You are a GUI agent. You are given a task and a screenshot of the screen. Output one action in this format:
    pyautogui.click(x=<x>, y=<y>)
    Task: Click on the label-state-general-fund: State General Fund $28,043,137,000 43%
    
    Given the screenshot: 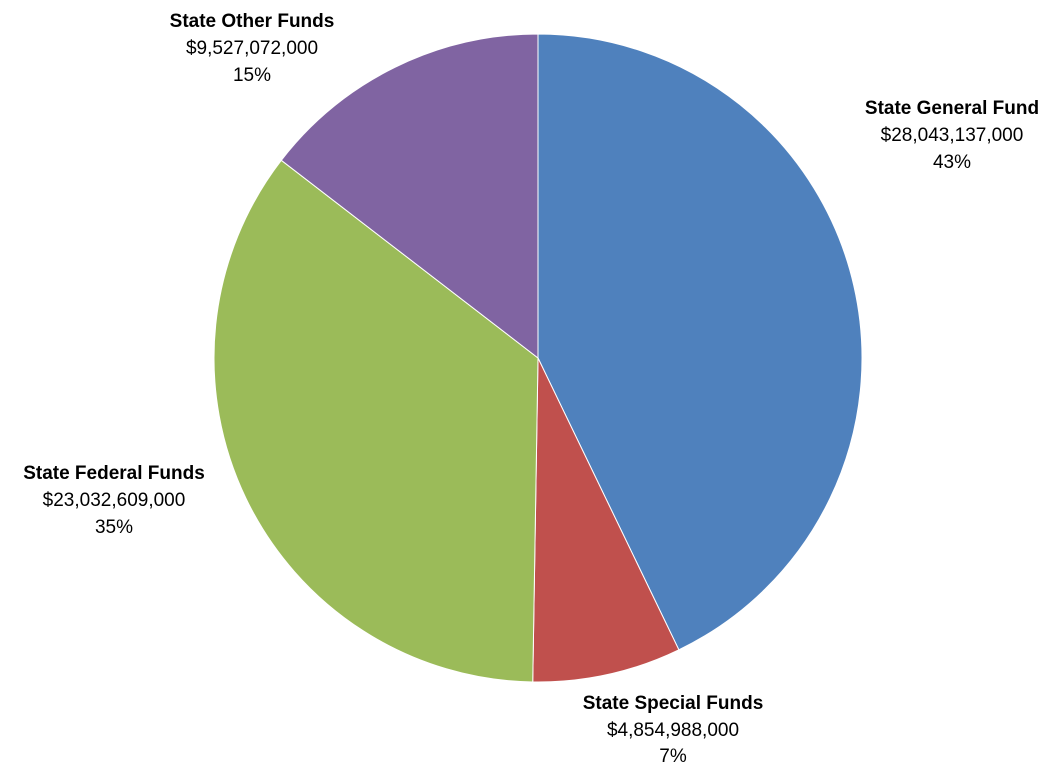 What is the action you would take?
    pyautogui.click(x=952, y=135)
    